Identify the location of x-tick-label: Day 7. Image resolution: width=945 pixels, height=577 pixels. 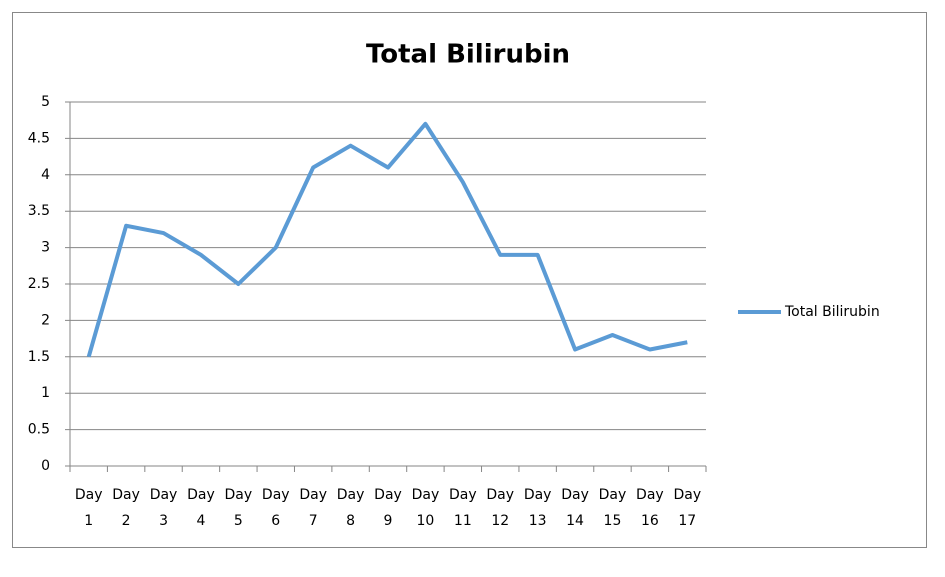
(313, 508).